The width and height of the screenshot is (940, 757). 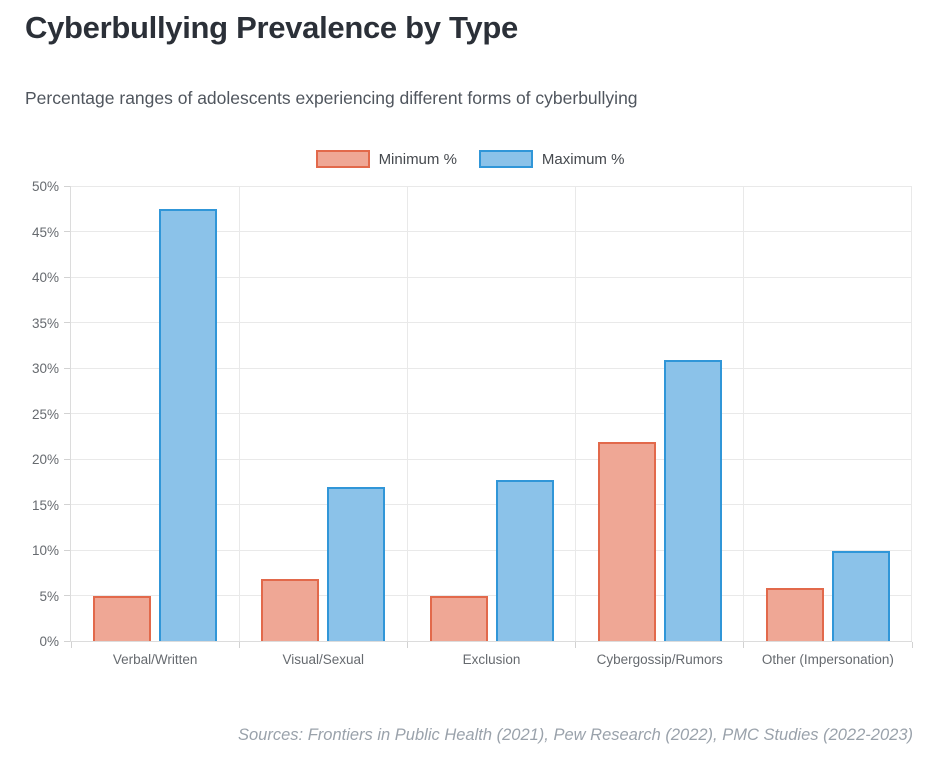 What do you see at coordinates (524, 560) in the screenshot?
I see `max-bar-exclusion` at bounding box center [524, 560].